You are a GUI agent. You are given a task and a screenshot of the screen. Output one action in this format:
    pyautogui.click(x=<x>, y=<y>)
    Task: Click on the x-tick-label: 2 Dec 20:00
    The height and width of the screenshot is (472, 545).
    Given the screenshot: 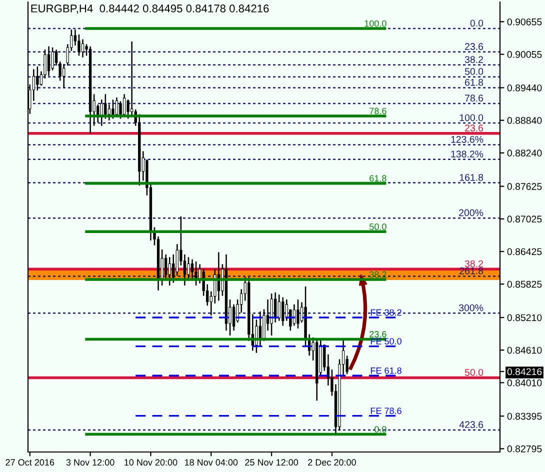 What is the action you would take?
    pyautogui.click(x=332, y=462)
    